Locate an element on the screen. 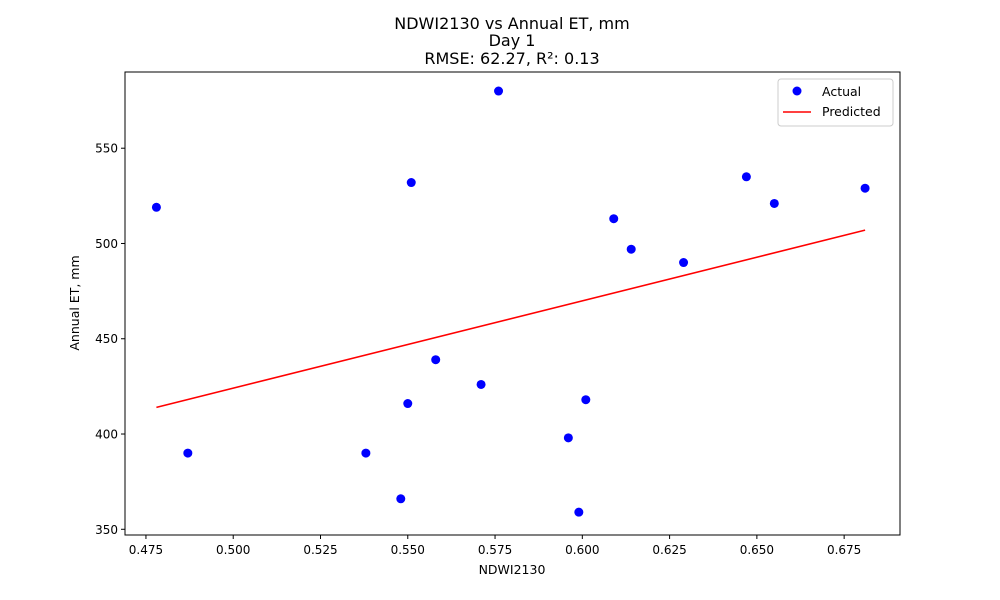 This screenshot has width=1000, height=600. x-axis-label: NDWI2130 is located at coordinates (512, 569).